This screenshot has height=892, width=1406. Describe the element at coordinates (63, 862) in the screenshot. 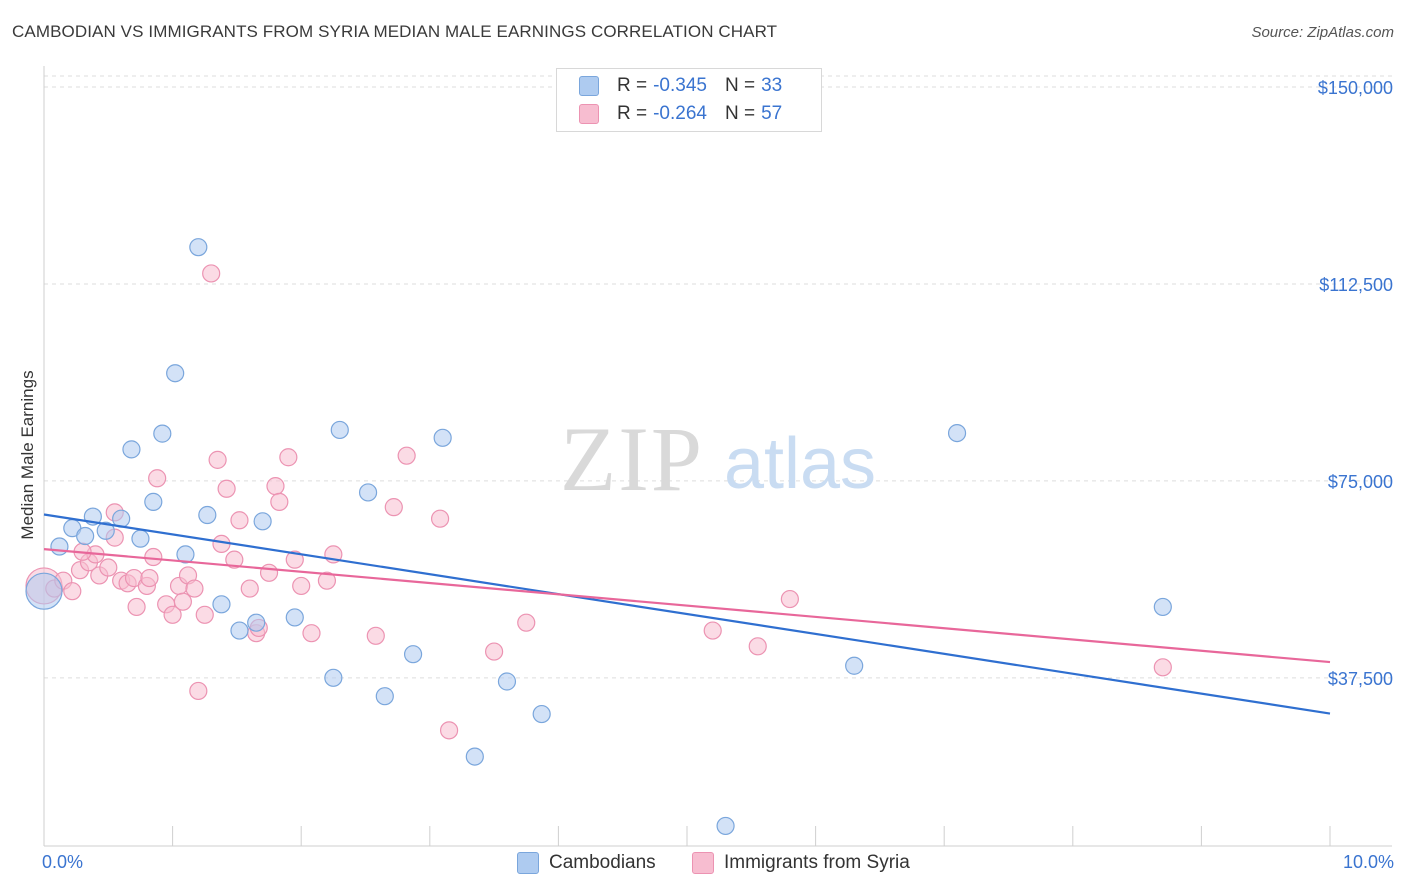

I see `x-tick-label-min: 0.0%` at that location.